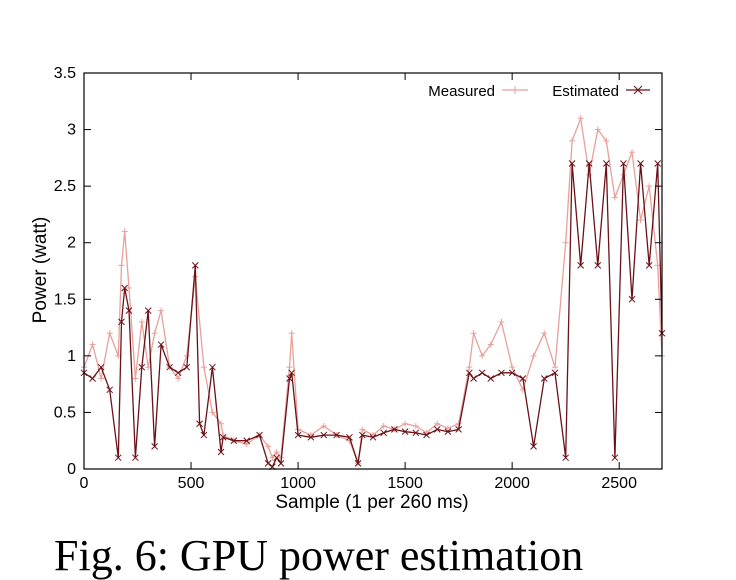 The width and height of the screenshot is (736, 580). Describe the element at coordinates (71, 130) in the screenshot. I see `y-tick-label: 3` at that location.